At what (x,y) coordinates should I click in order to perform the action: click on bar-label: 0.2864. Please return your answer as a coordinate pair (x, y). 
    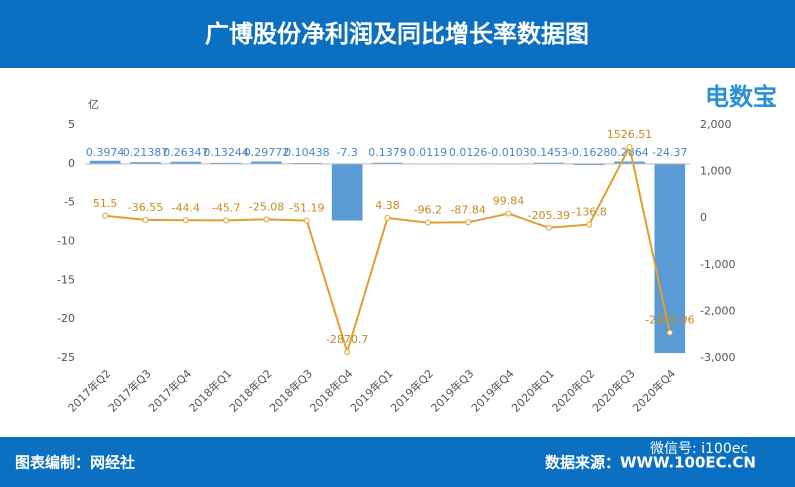
    Looking at the image, I should click on (629, 152).